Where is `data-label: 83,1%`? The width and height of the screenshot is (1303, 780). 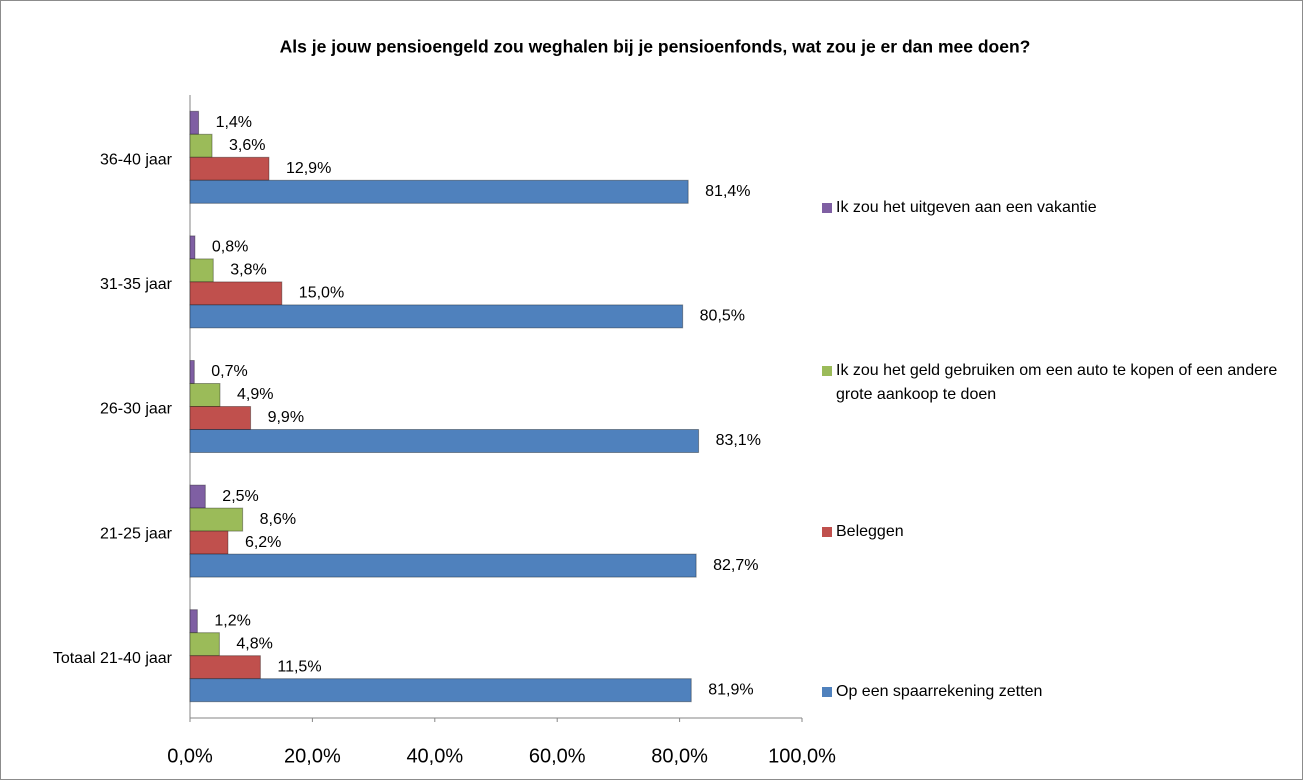 data-label: 83,1% is located at coordinates (738, 440).